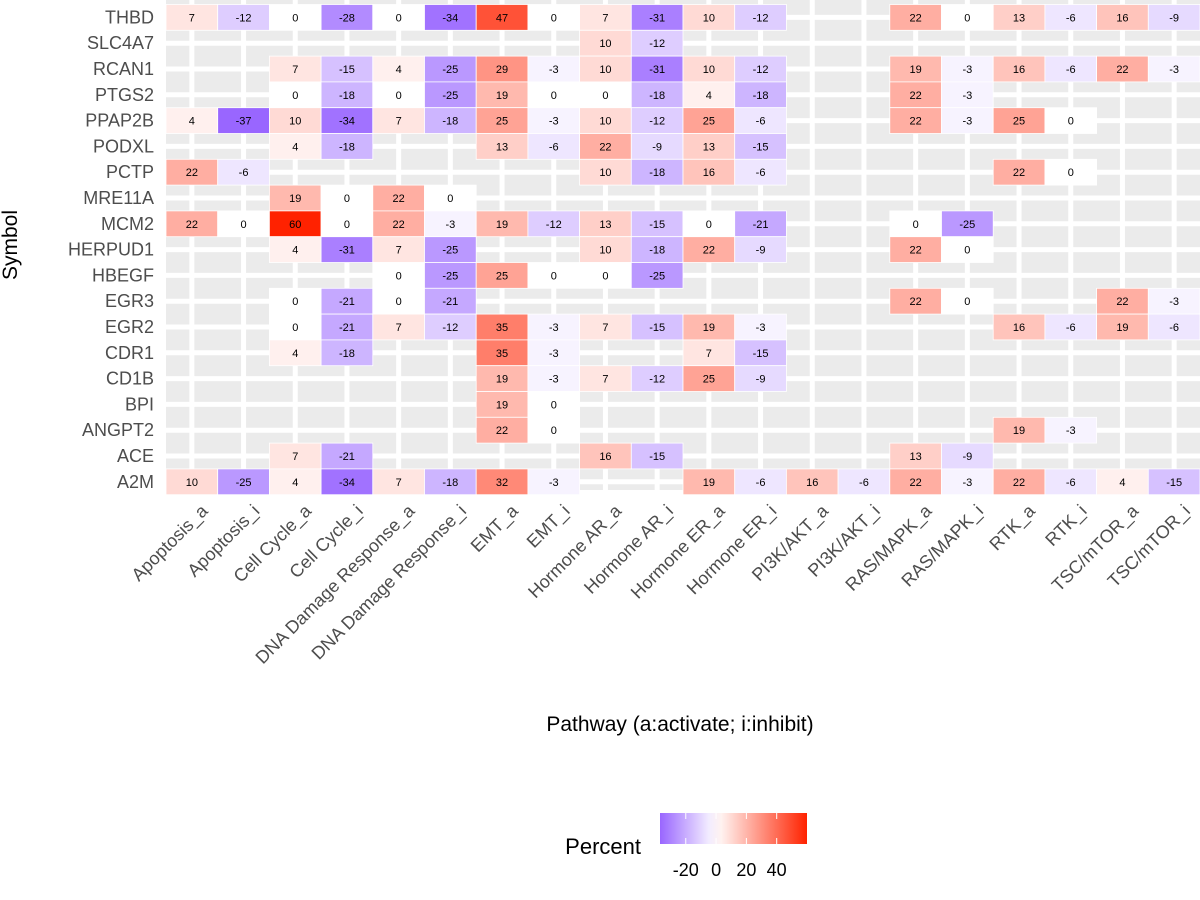 The image size is (1200, 900). Describe the element at coordinates (657, 18) in the screenshot. I see `cell-value-label: -31` at that location.